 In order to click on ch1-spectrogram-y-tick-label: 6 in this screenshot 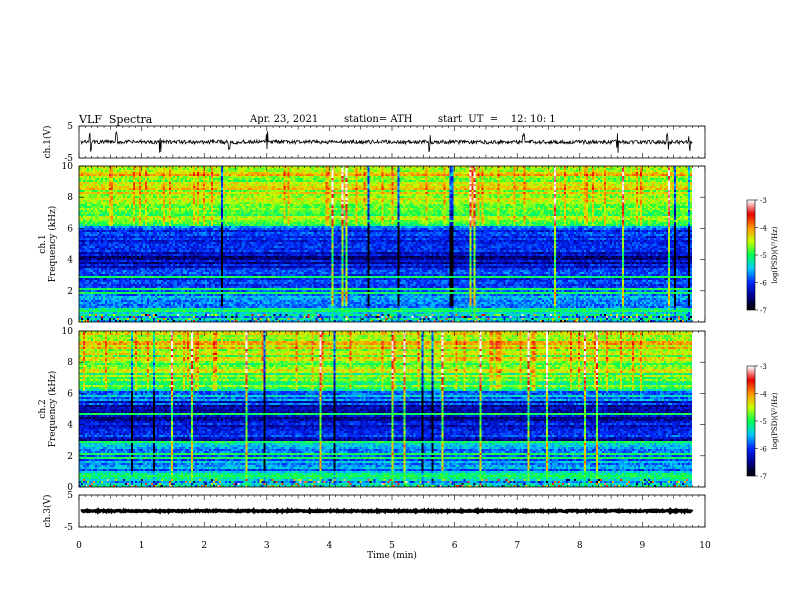, I will do `click(70, 229)`.